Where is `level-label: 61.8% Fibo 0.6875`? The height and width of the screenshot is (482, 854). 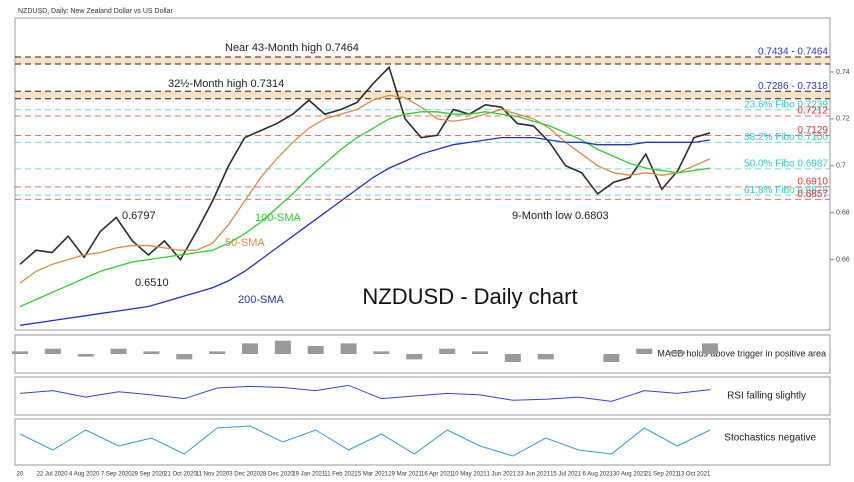 level-label: 61.8% Fibo 0.6875 is located at coordinates (786, 190).